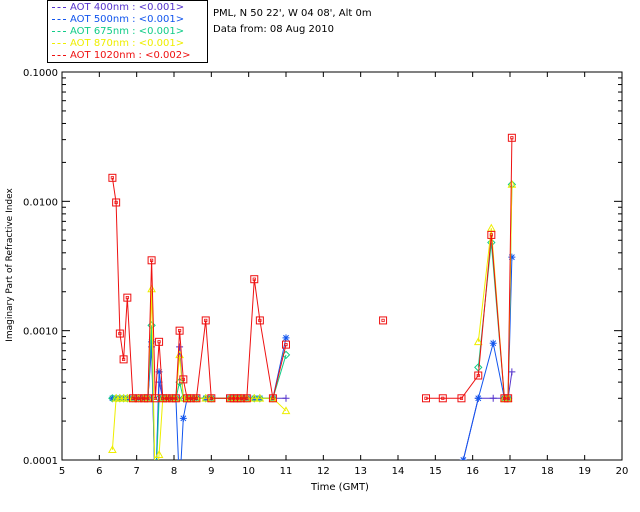 This screenshot has width=640, height=512. Describe the element at coordinates (472, 471) in the screenshot. I see `x-tick-label: 16` at that location.